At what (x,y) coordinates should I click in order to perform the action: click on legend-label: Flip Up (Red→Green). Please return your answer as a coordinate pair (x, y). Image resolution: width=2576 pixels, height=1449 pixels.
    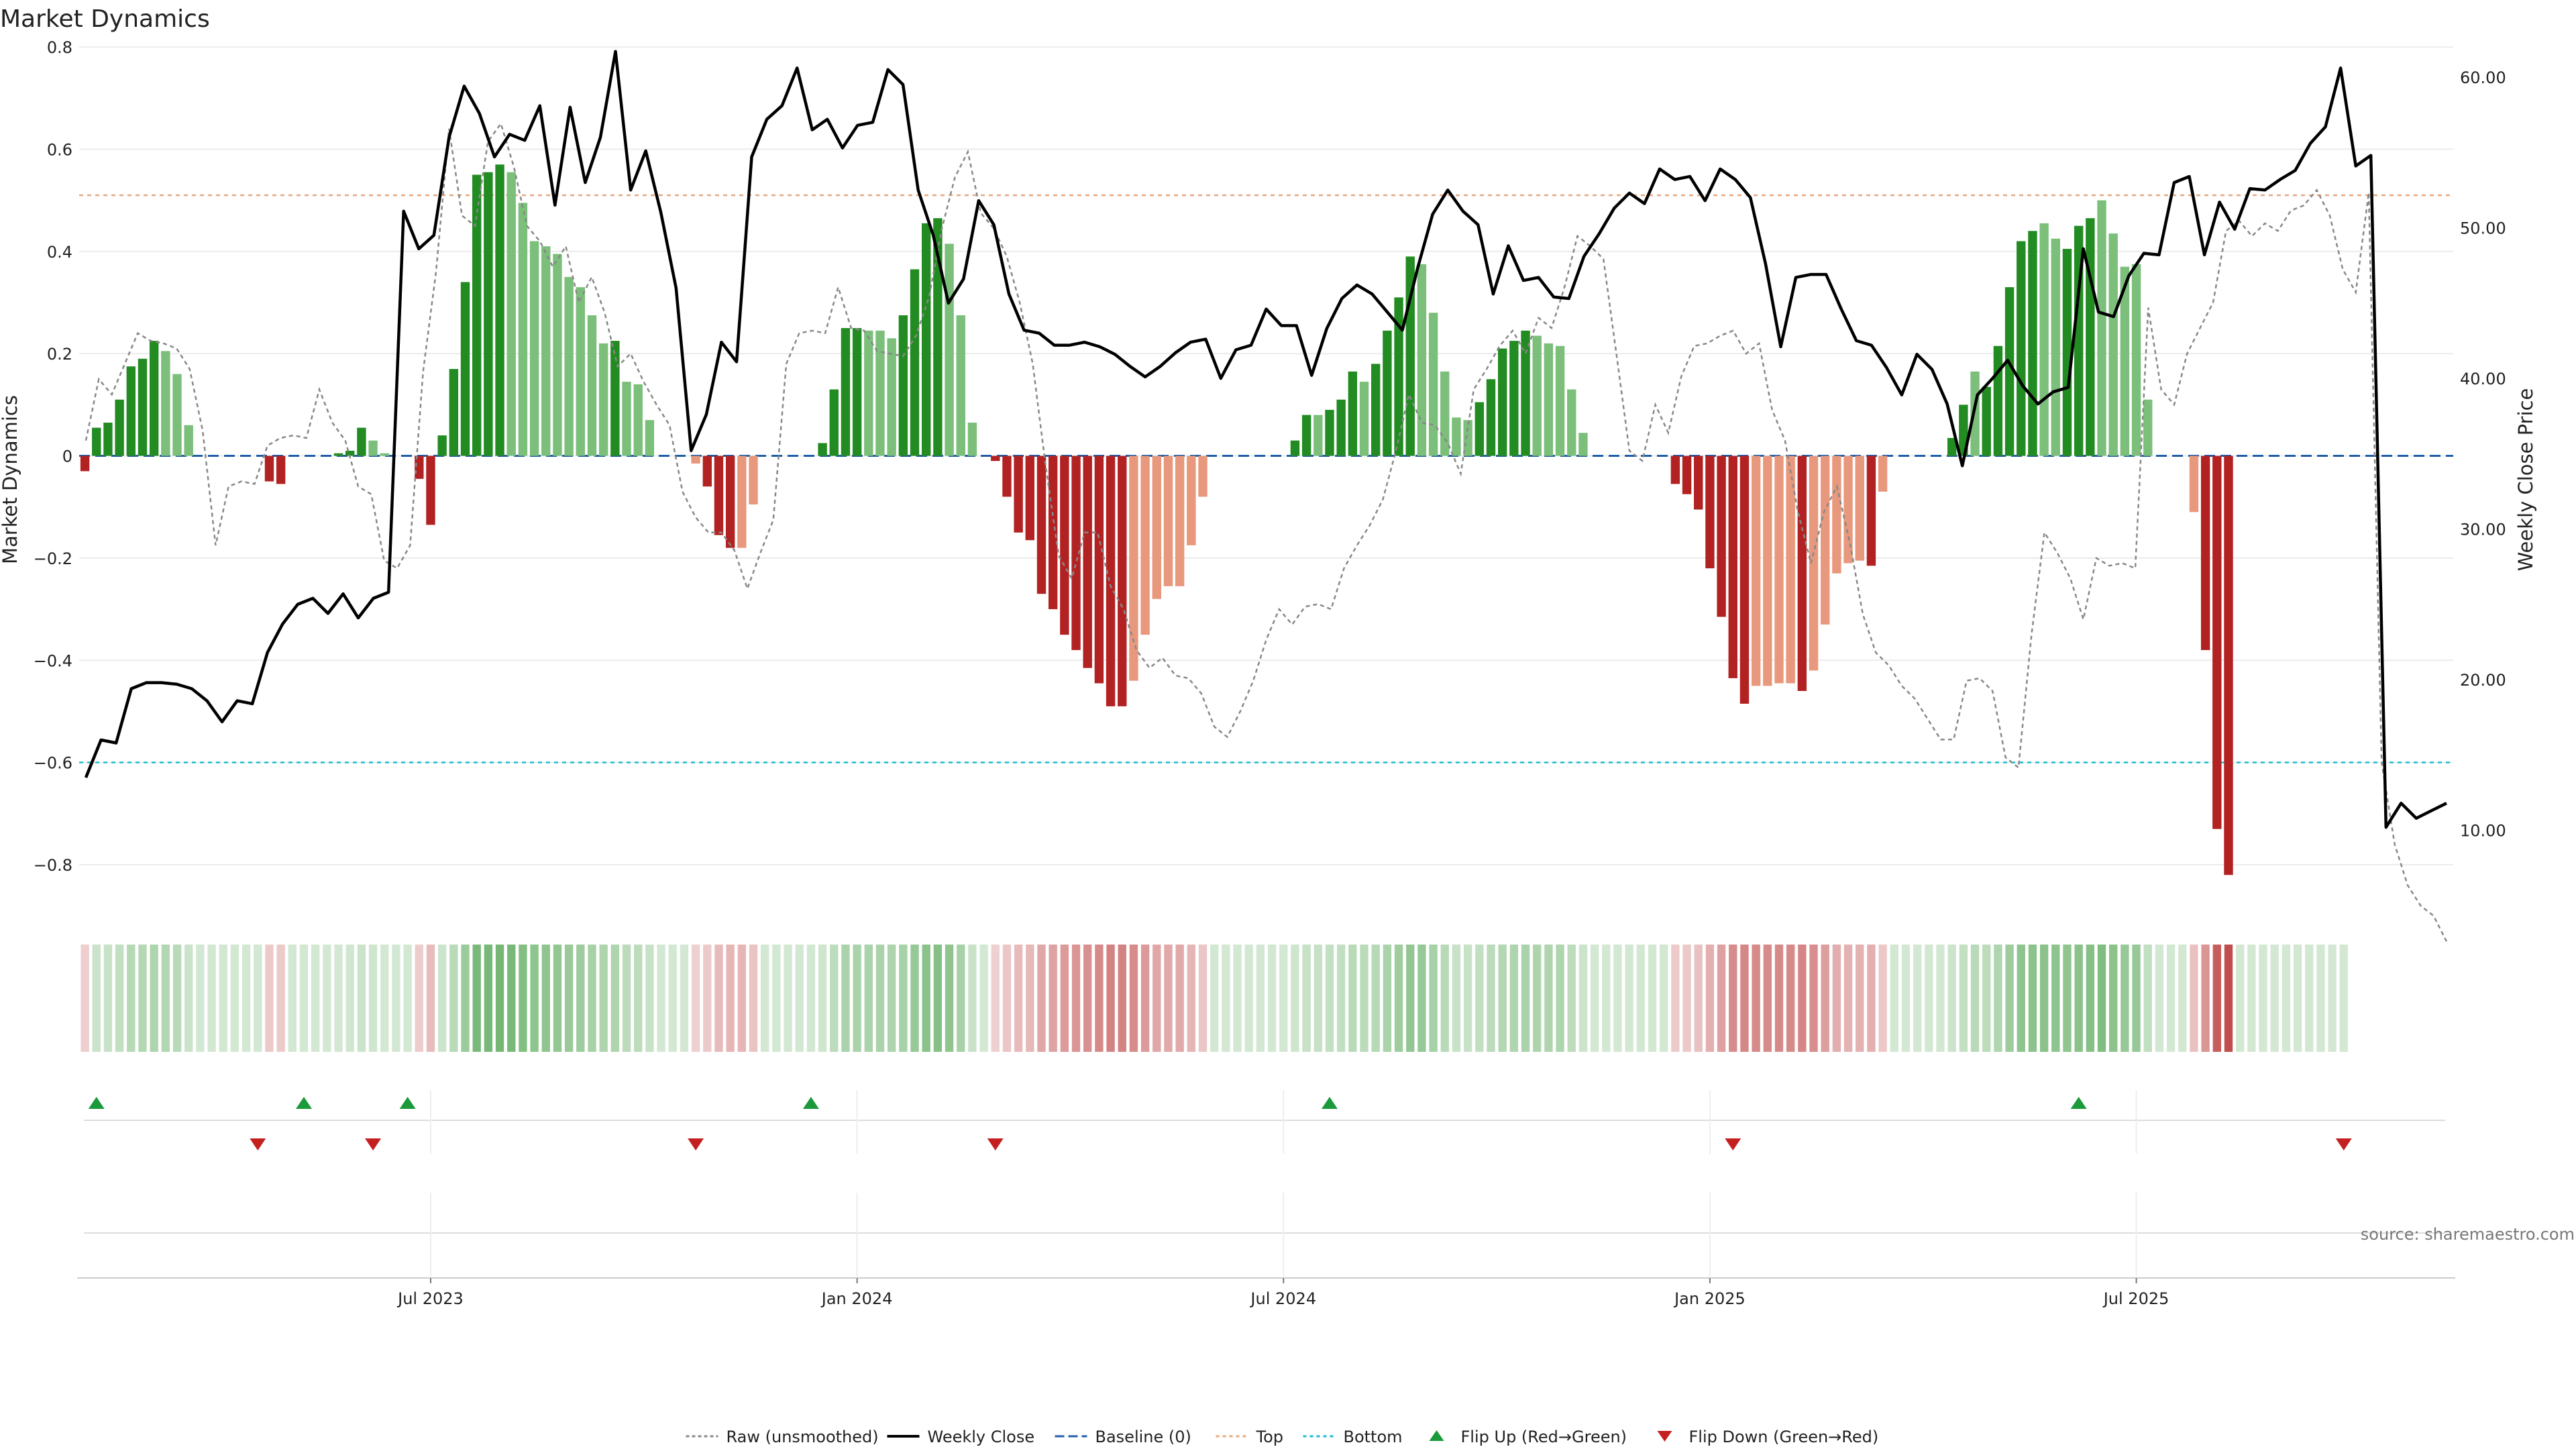
    Looking at the image, I should click on (1544, 1437).